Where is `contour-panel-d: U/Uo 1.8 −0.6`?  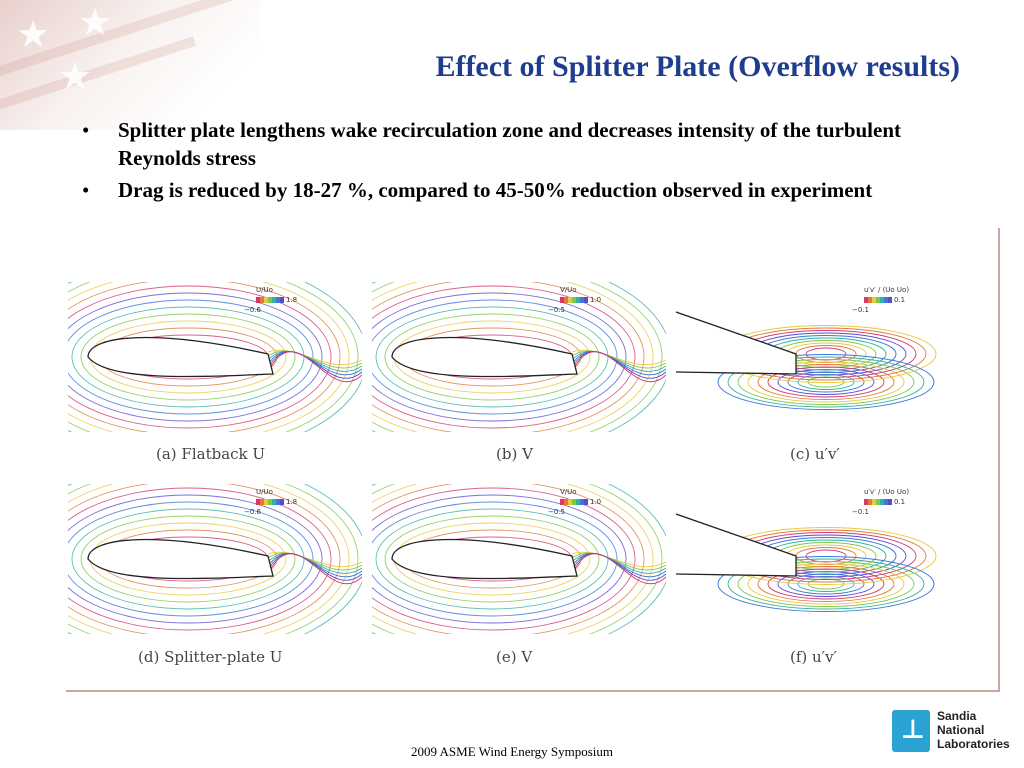 contour-panel-d: U/Uo 1.8 −0.6 is located at coordinates (215, 584).